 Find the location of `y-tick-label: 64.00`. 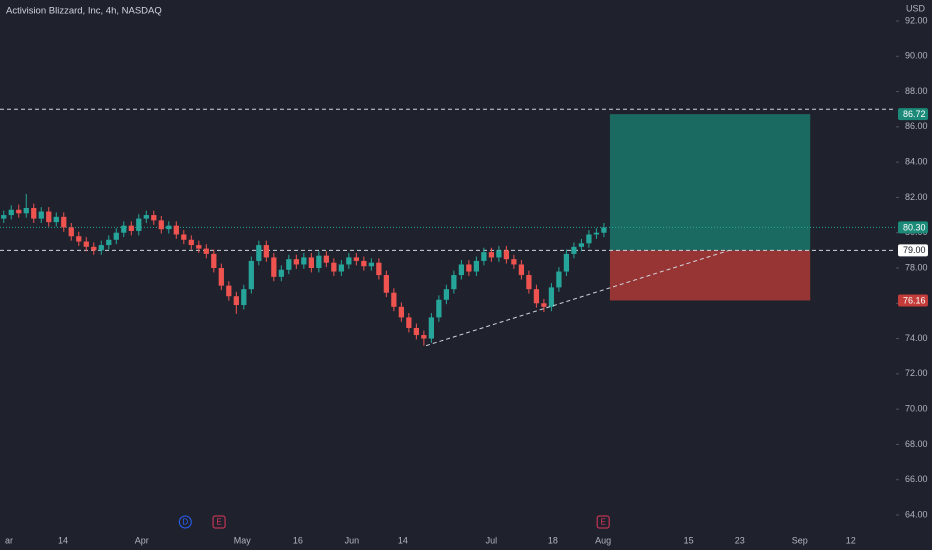

y-tick-label: 64.00 is located at coordinates (916, 514).